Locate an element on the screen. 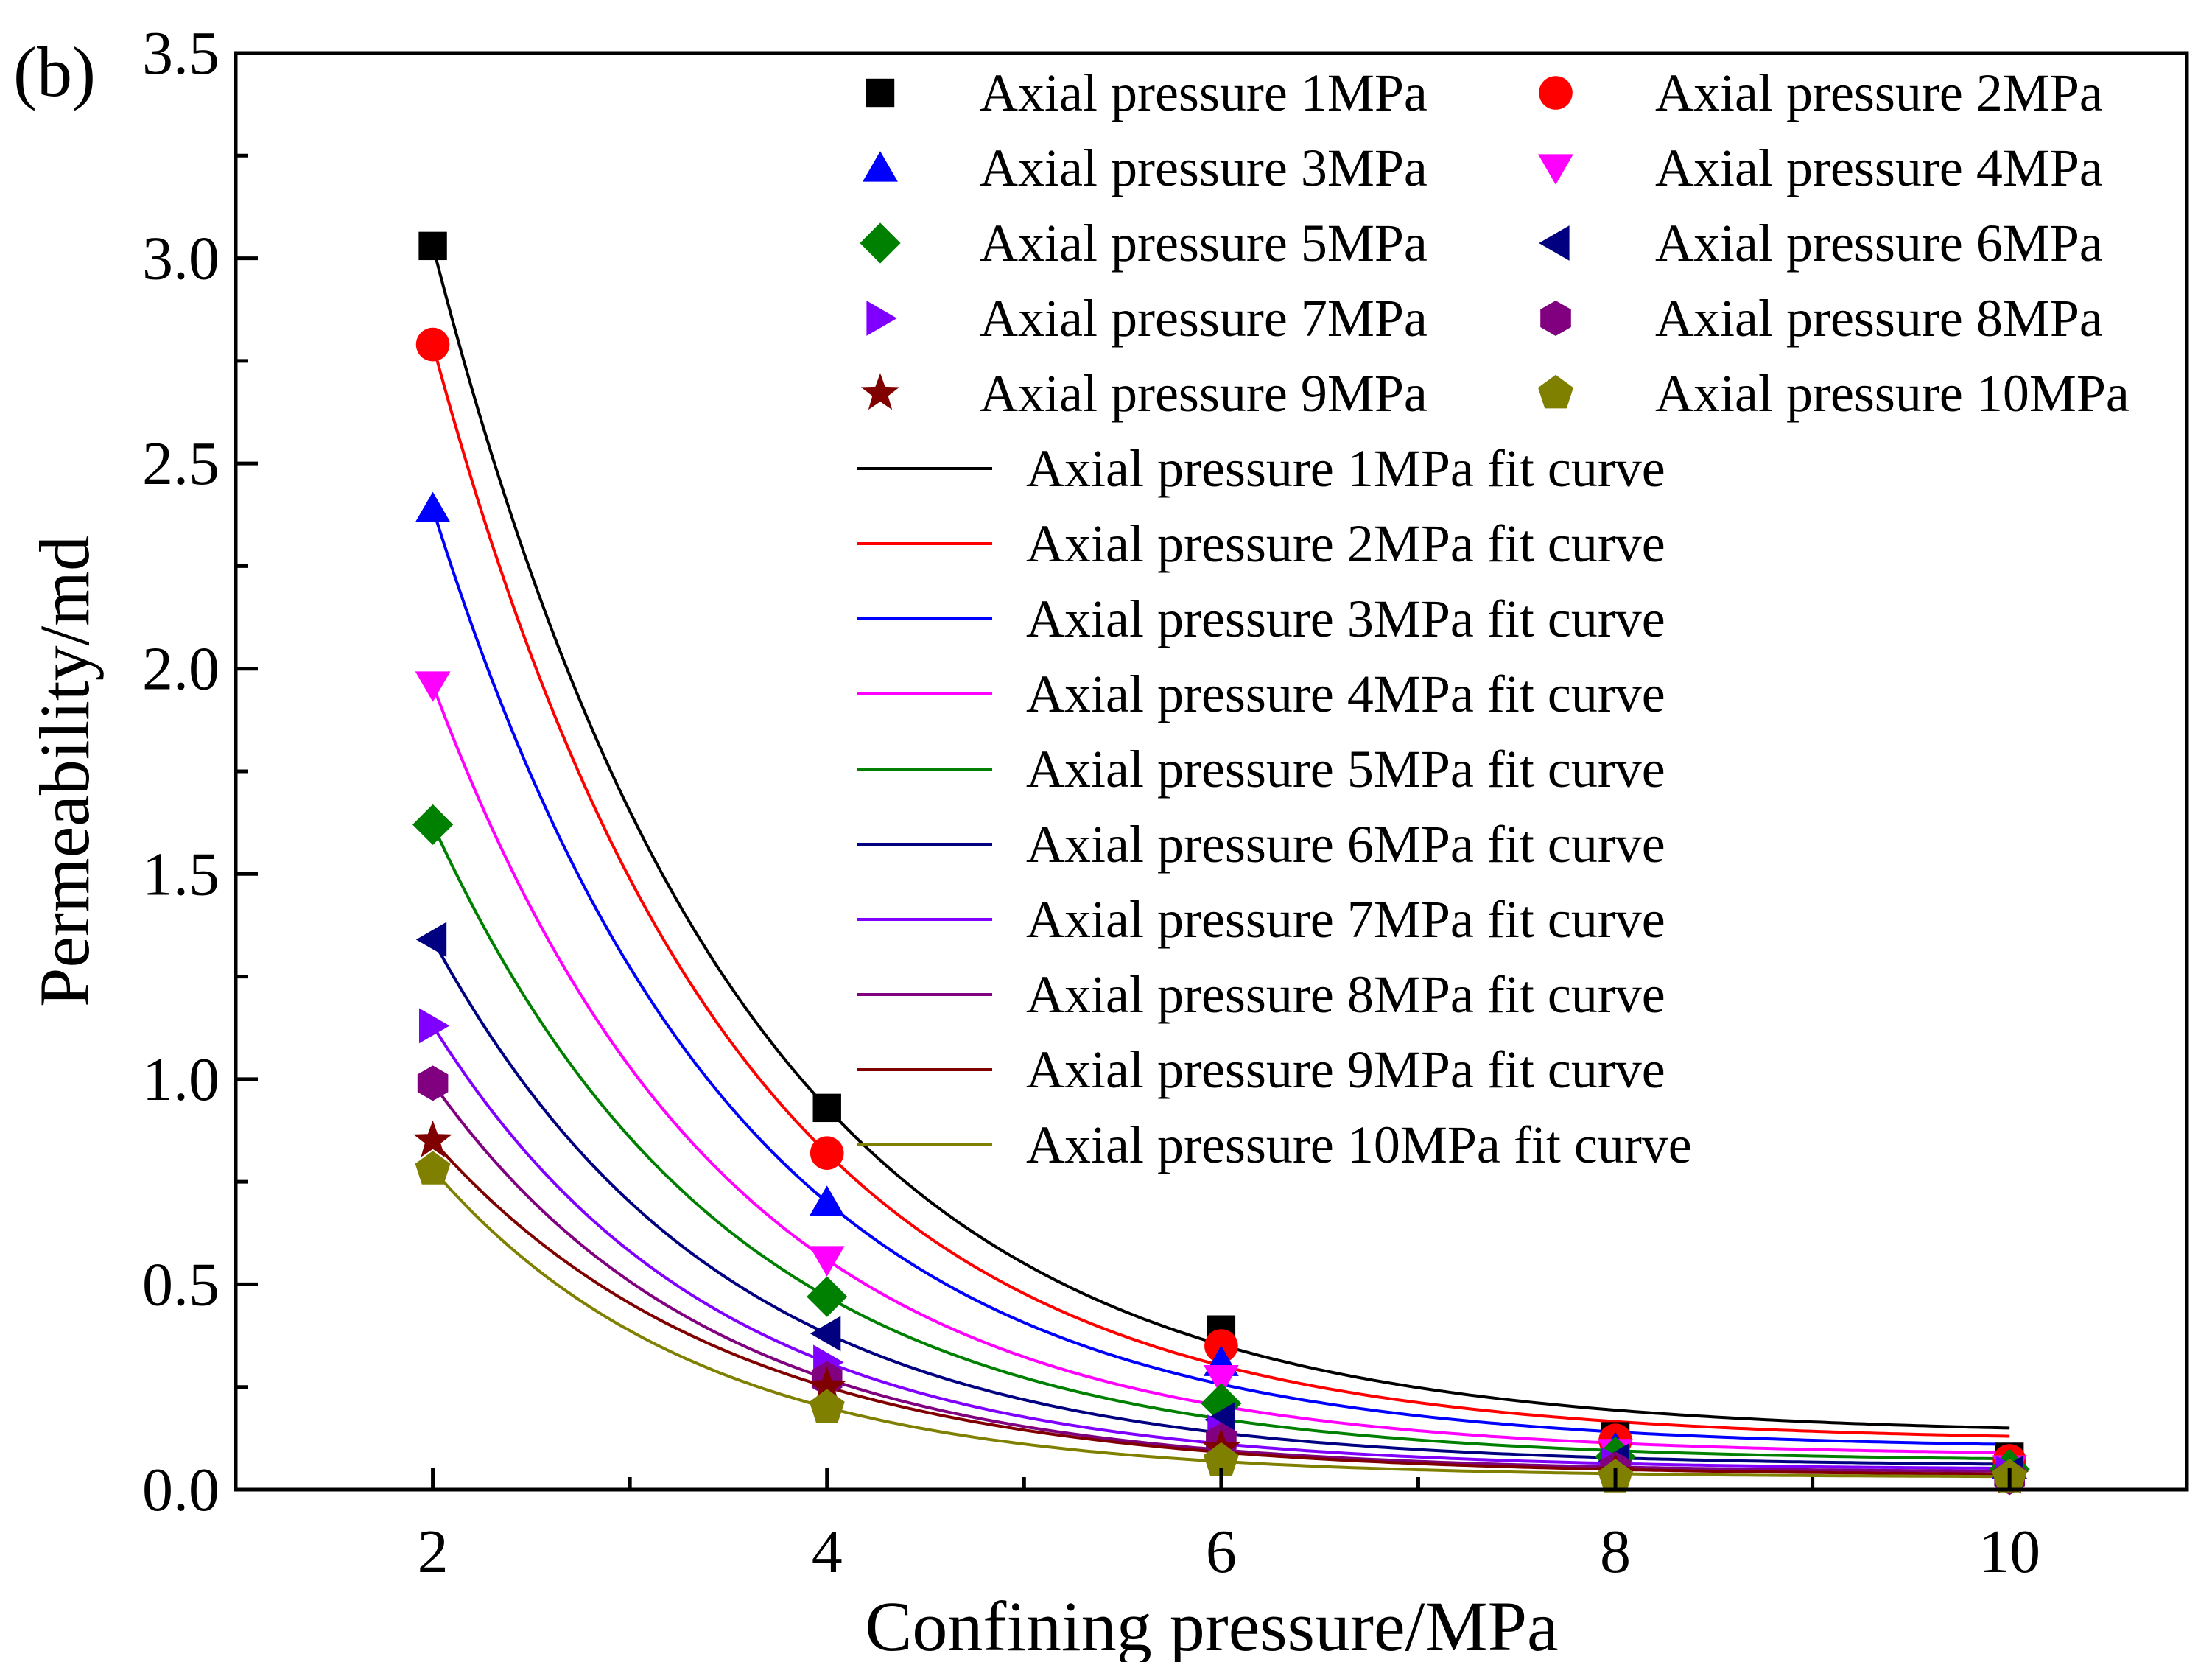  y-tick-label: 3.5 is located at coordinates (181, 53).